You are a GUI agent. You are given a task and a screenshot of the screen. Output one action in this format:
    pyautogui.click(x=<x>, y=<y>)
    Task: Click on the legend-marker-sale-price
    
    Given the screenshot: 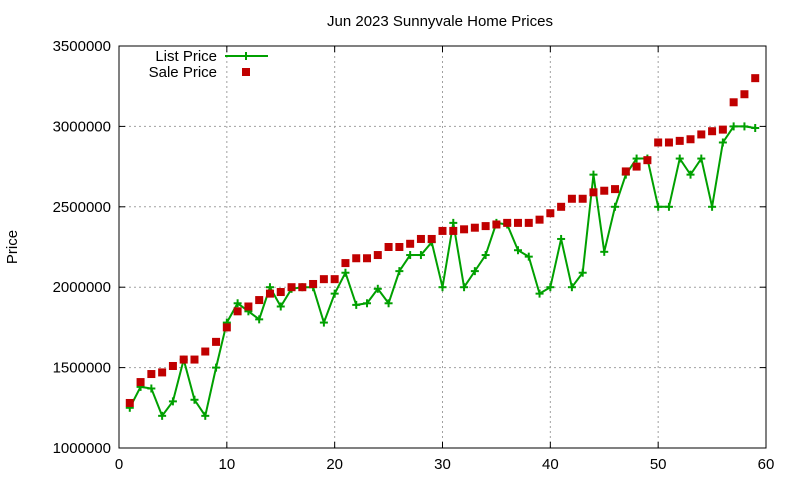 What is the action you would take?
    pyautogui.click(x=246, y=72)
    